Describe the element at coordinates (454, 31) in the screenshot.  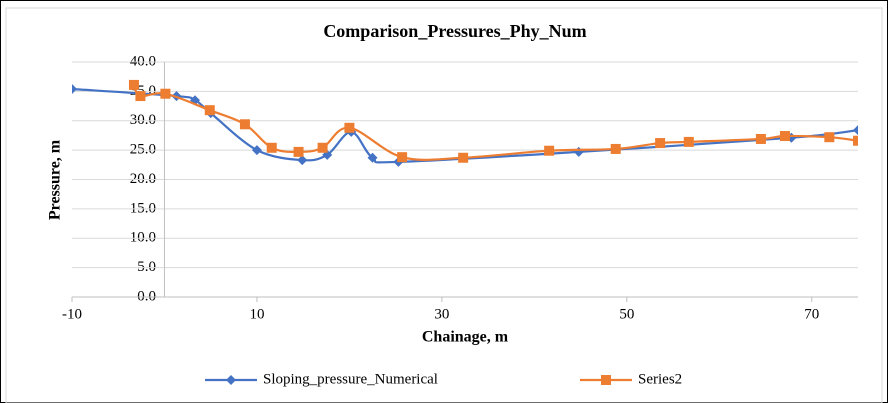
I see `chart-title: Comparison_Pressures_Phy_Num` at that location.